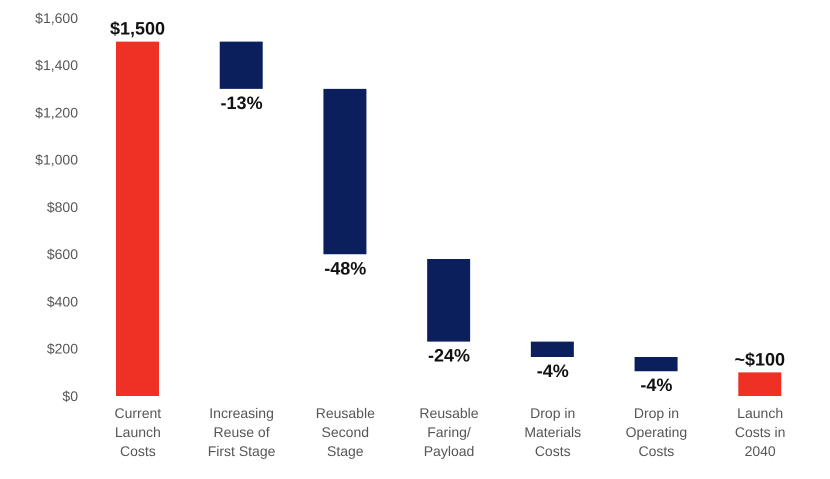  Describe the element at coordinates (56, 160) in the screenshot. I see `y-tick-label: $1,000` at that location.